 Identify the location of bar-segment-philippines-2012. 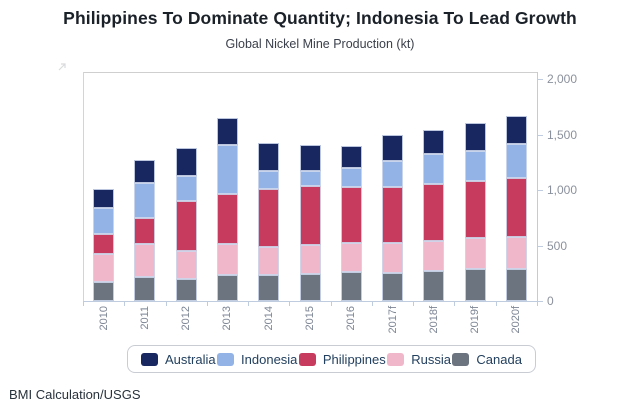
(186, 226).